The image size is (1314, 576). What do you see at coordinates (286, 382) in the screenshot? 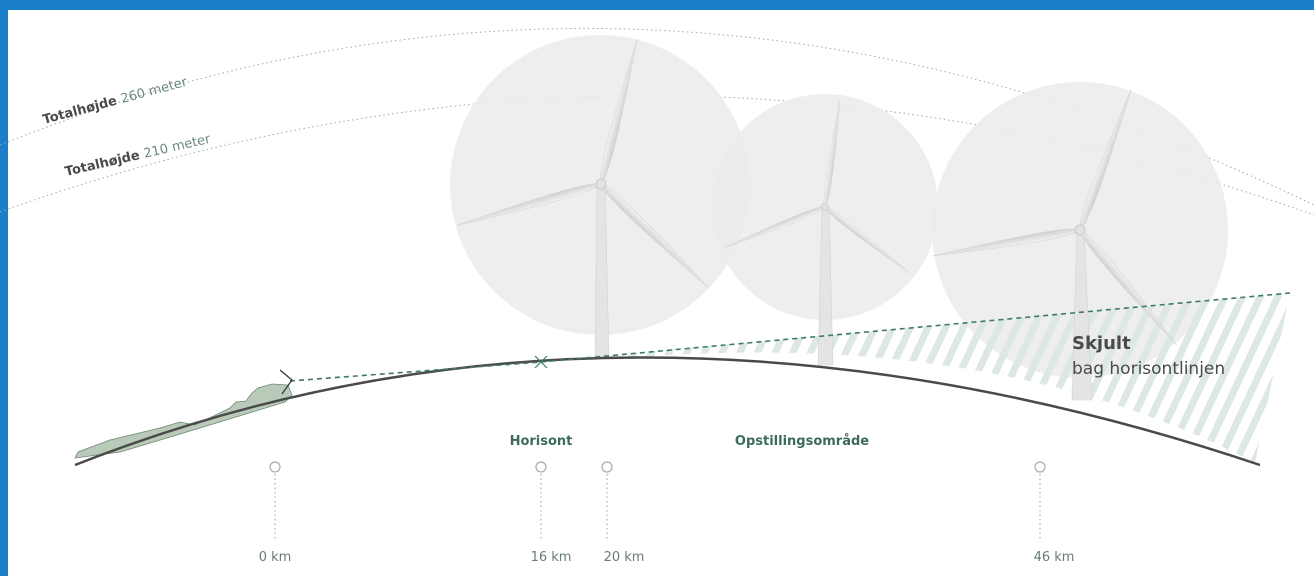
I see `eye` at bounding box center [286, 382].